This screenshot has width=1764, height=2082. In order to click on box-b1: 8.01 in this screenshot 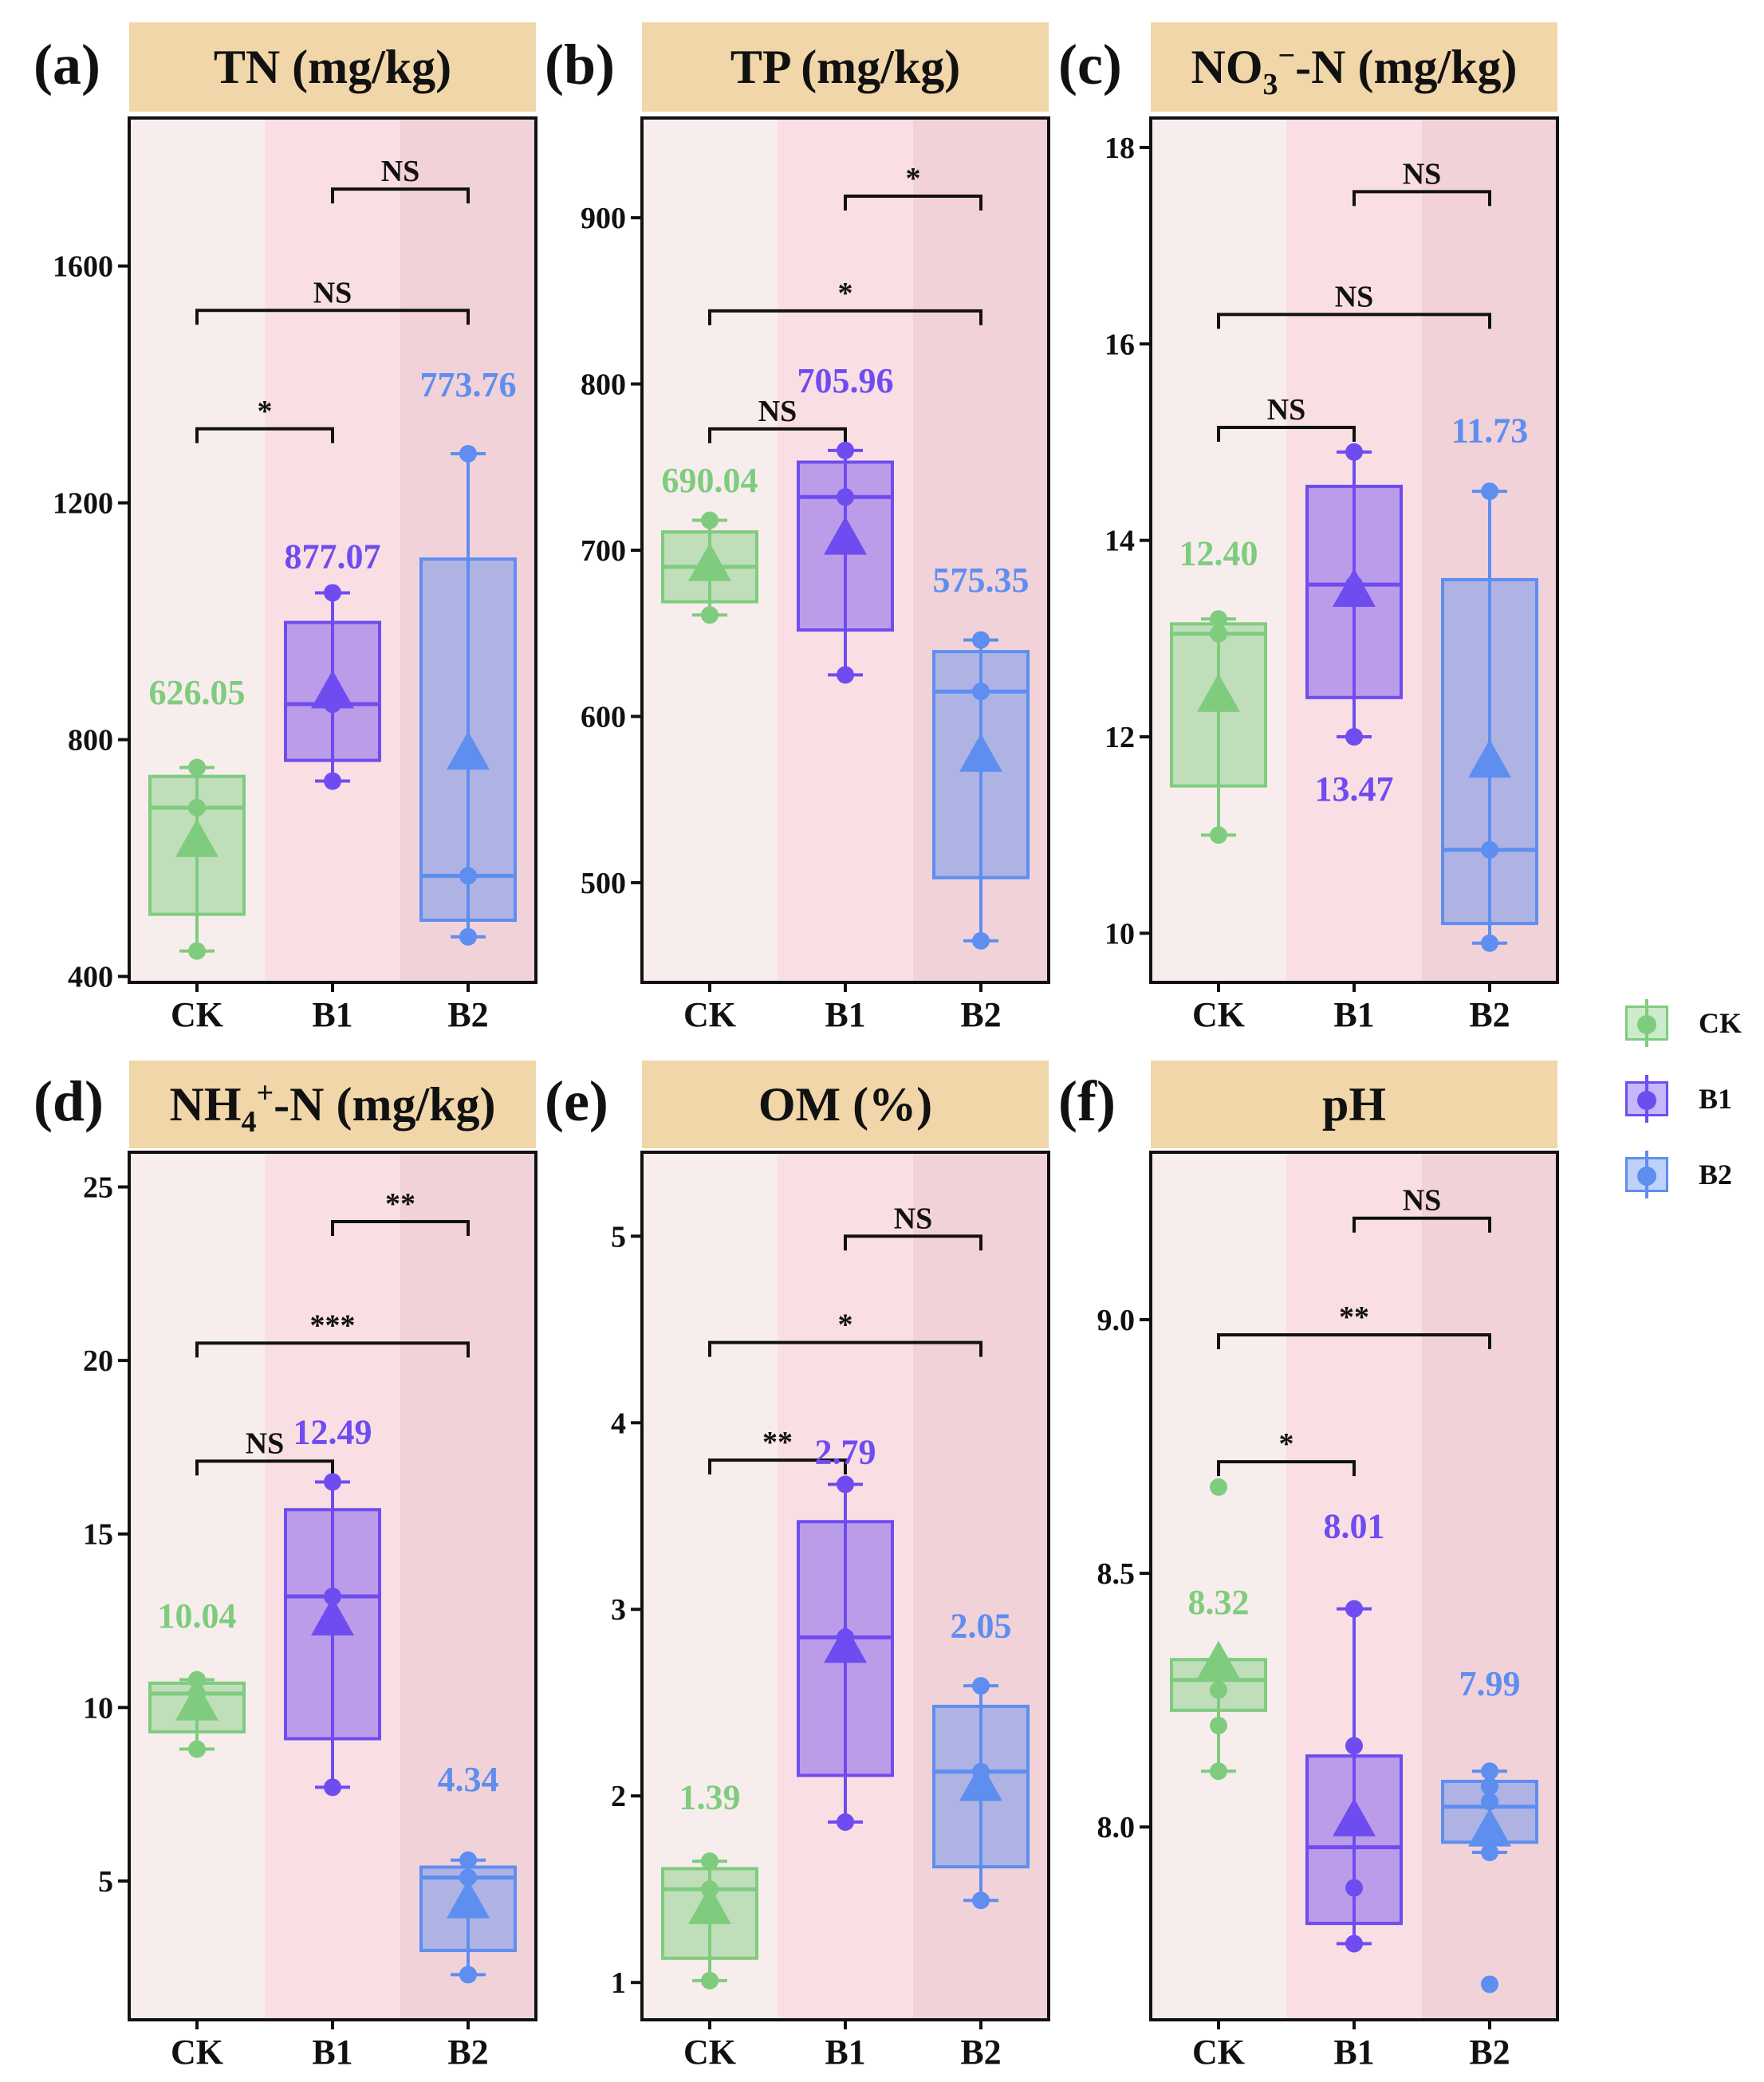, I will do `click(1354, 1730)`.